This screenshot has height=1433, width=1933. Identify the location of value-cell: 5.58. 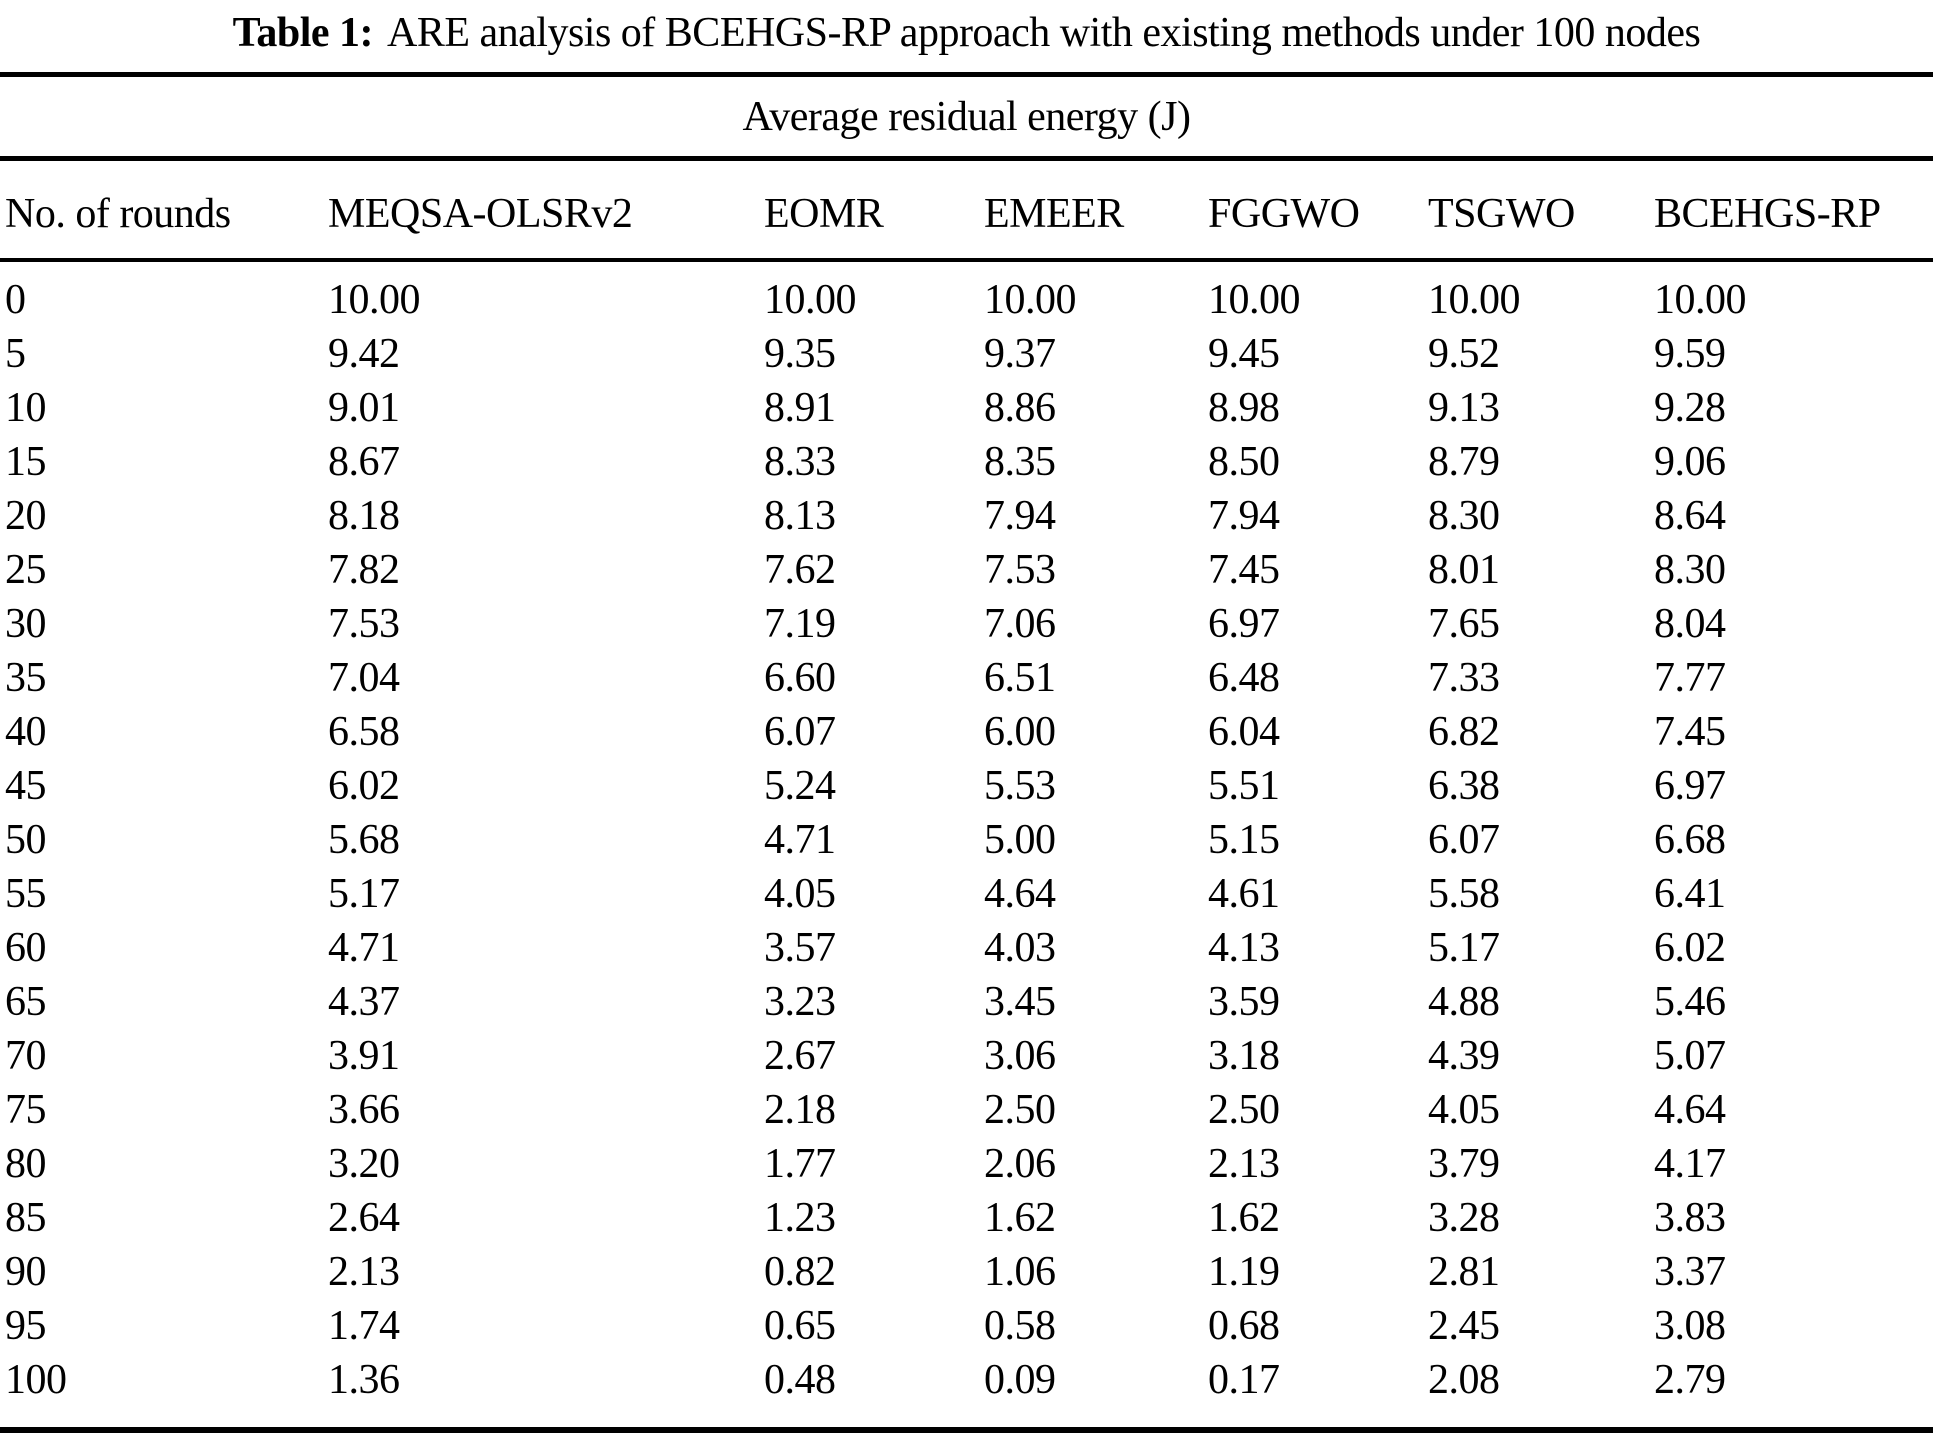
(1464, 894).